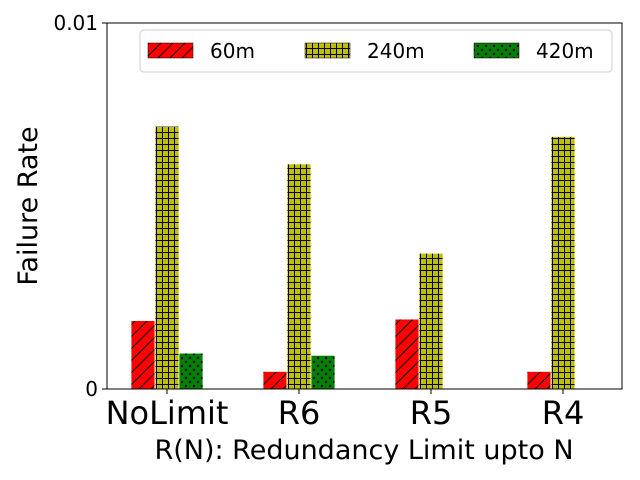  Describe the element at coordinates (563, 413) in the screenshot. I see `x-tick-label-R4: R4` at that location.